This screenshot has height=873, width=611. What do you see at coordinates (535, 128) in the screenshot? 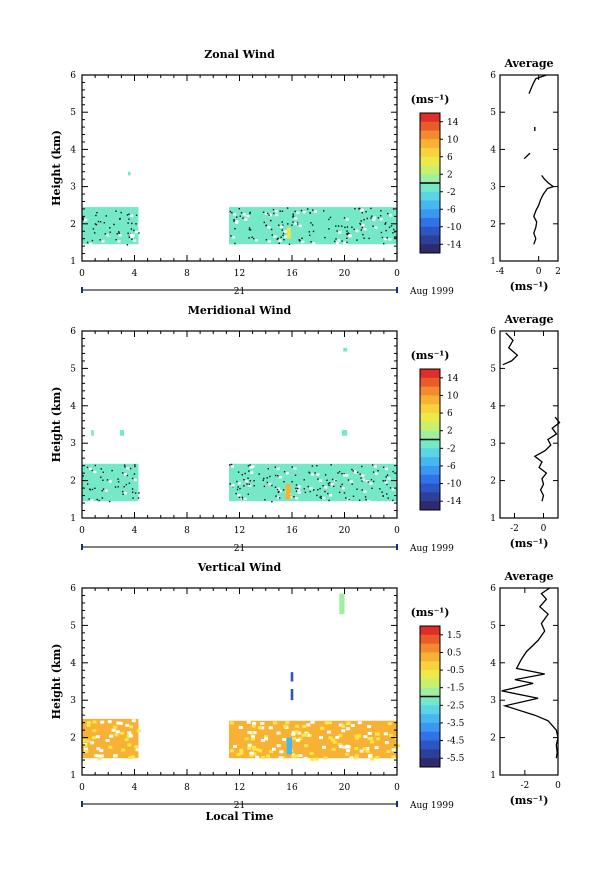
I see `profile-point` at bounding box center [535, 128].